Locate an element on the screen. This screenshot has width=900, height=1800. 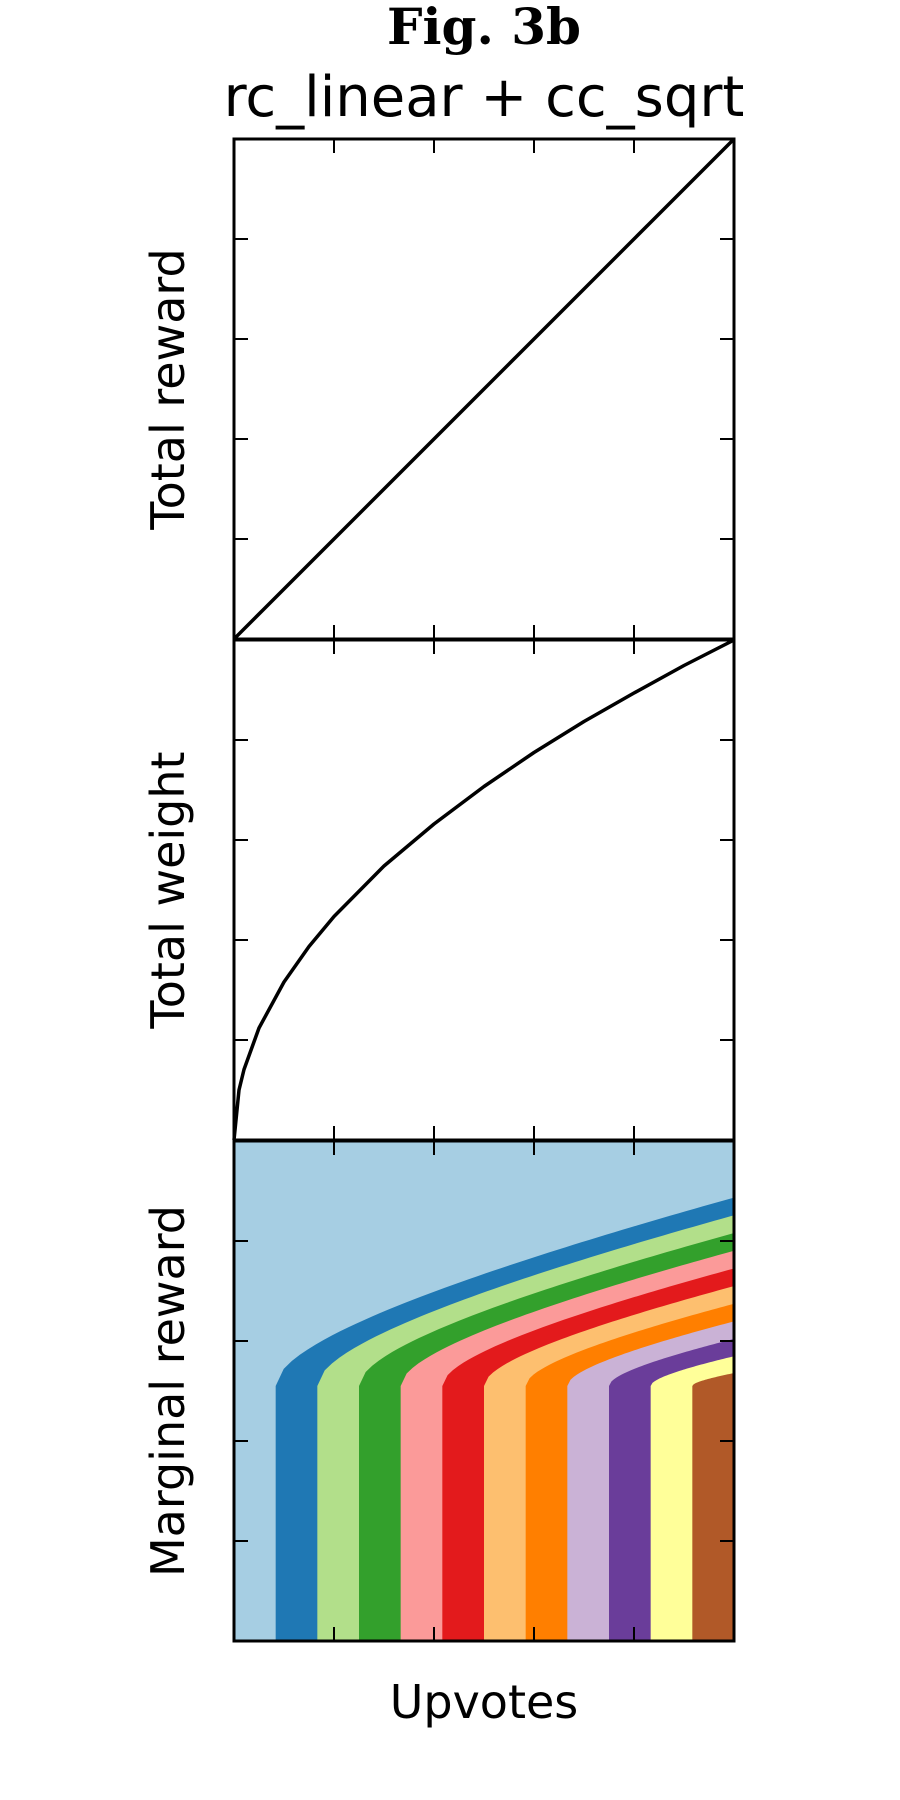
upvotes-xlabel: Upvotes is located at coordinates (484, 1702).